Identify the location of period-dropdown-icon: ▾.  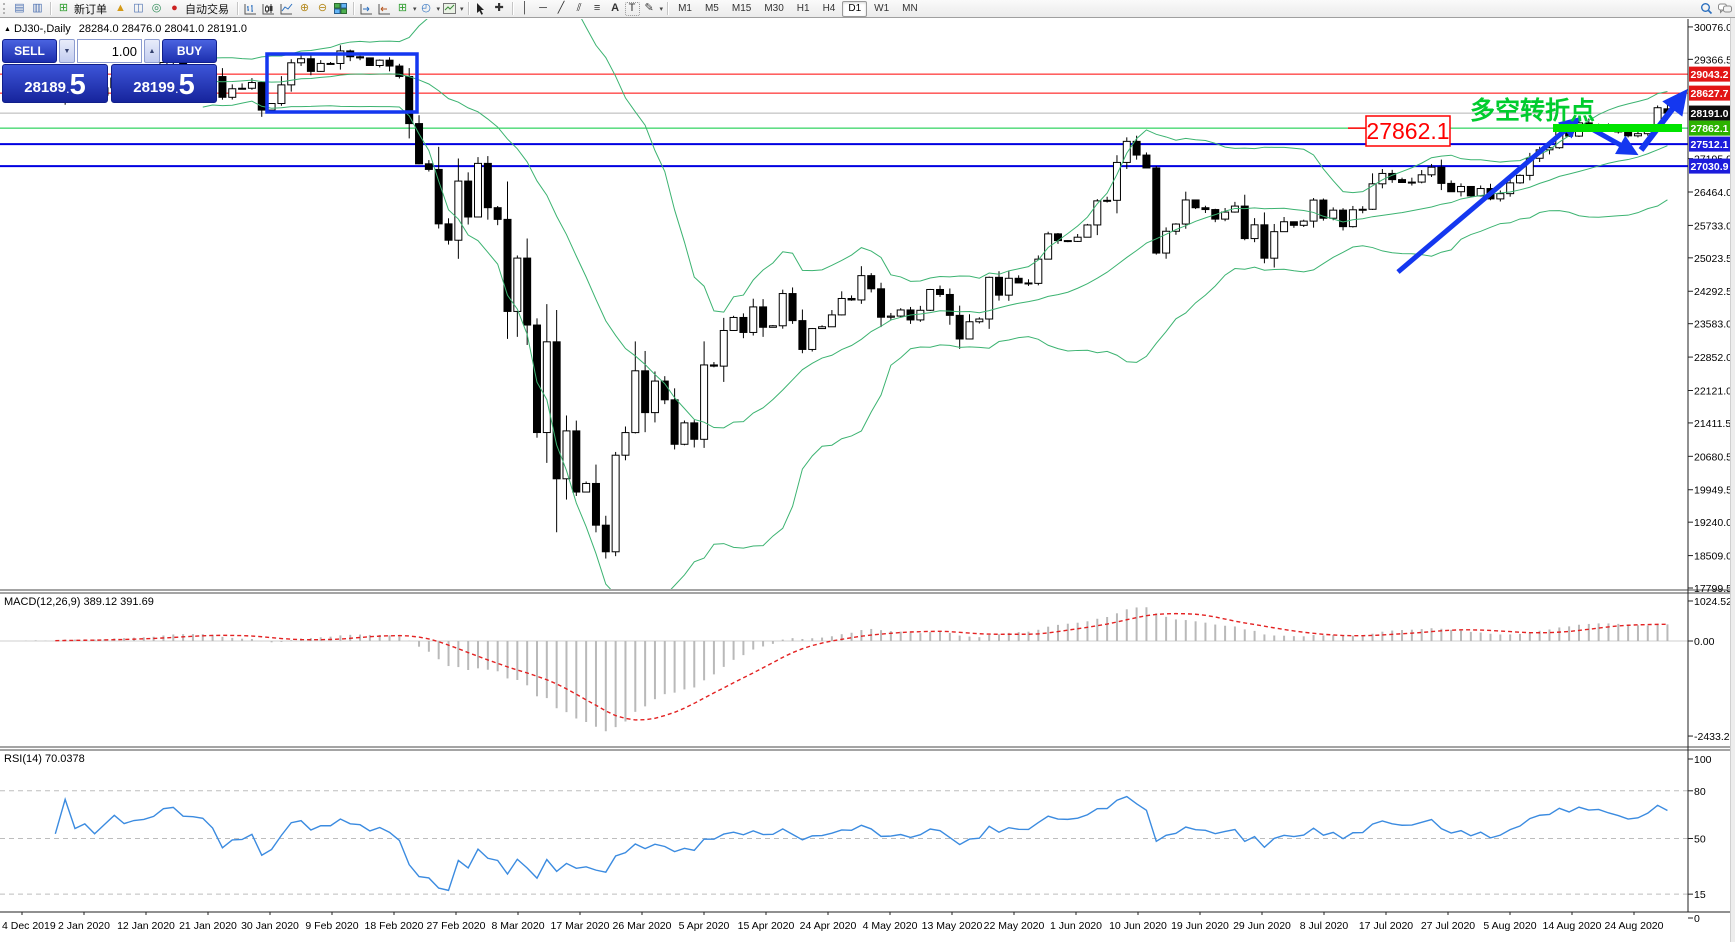
(438, 9).